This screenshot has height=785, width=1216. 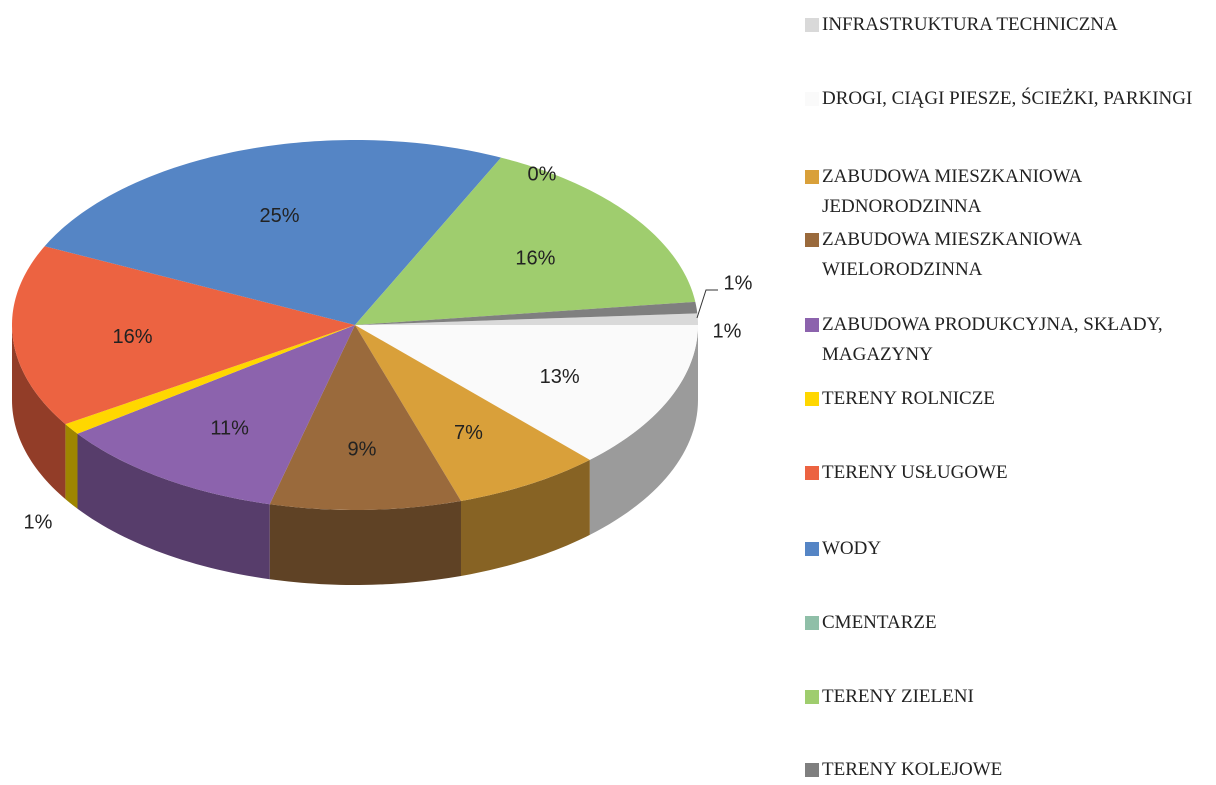 I want to click on legend-label: TERENY USŁUGOWE, so click(x=915, y=472).